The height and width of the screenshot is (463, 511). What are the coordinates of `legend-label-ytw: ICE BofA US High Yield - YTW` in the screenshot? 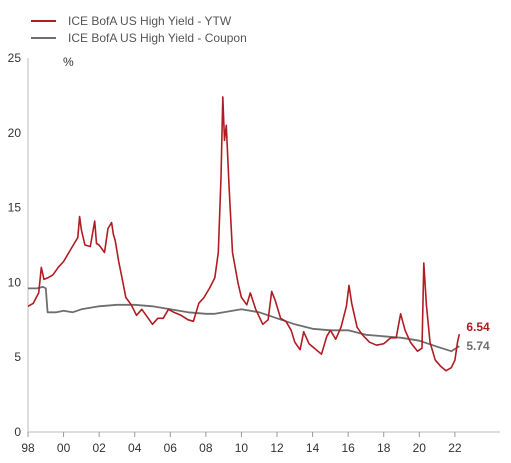 It's located at (150, 21).